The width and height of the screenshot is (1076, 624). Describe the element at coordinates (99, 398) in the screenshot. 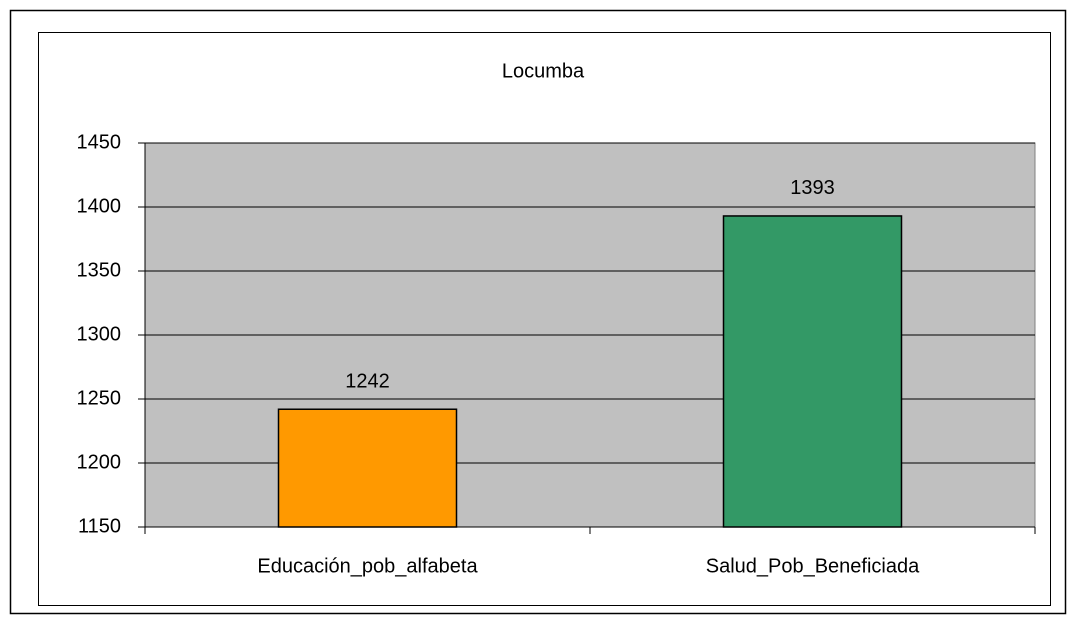

I see `y-tick-label: 1250` at that location.